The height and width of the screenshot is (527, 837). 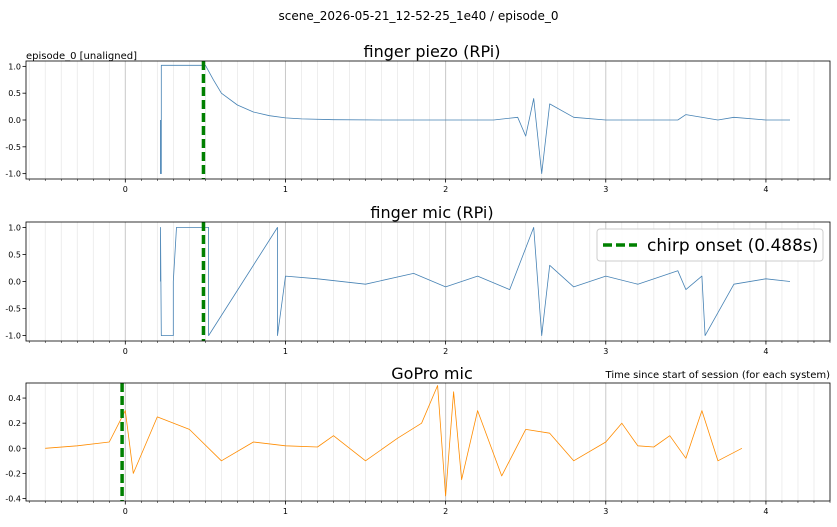 What do you see at coordinates (81, 56) in the screenshot?
I see `episode-note: episode_0 [unaligned]` at bounding box center [81, 56].